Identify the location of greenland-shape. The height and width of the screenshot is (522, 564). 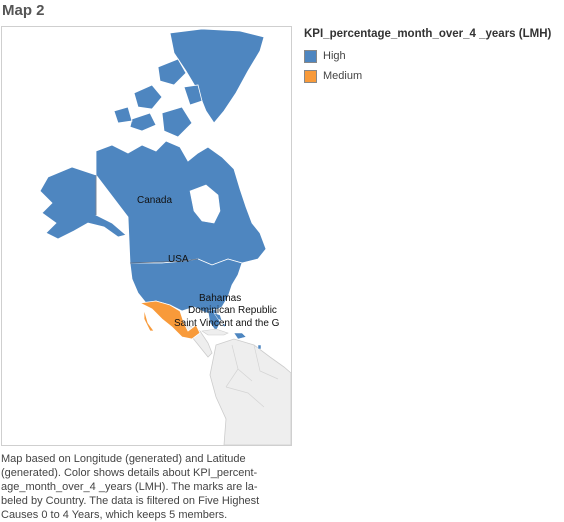
(217, 76).